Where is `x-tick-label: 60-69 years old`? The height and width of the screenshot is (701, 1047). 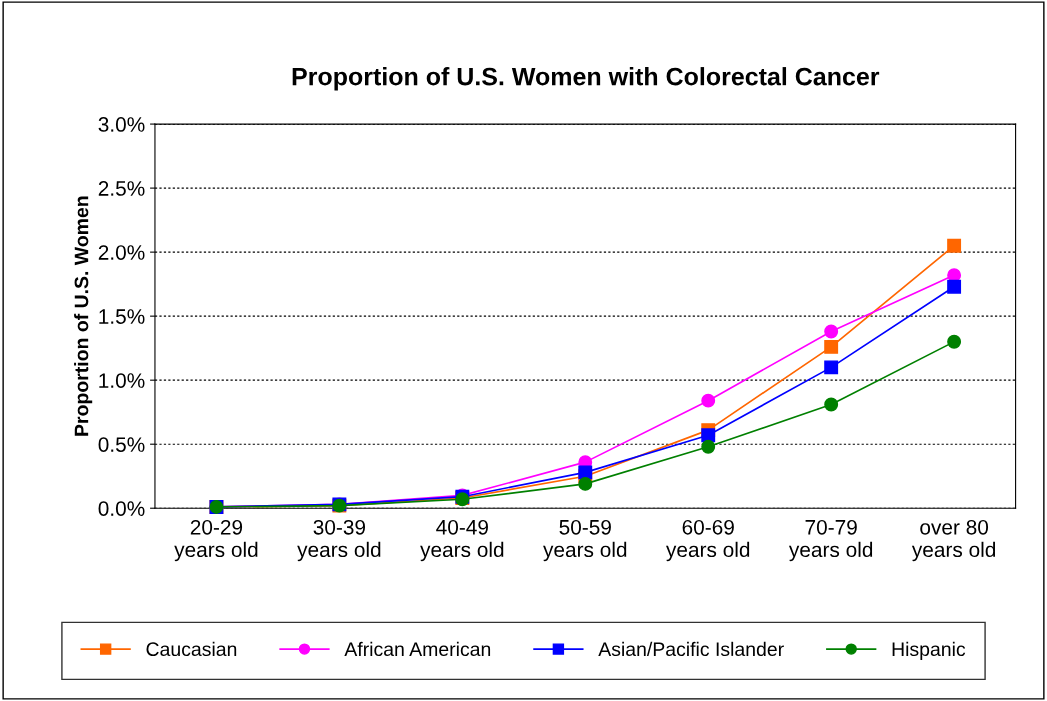 x-tick-label: 60-69 years old is located at coordinates (708, 540).